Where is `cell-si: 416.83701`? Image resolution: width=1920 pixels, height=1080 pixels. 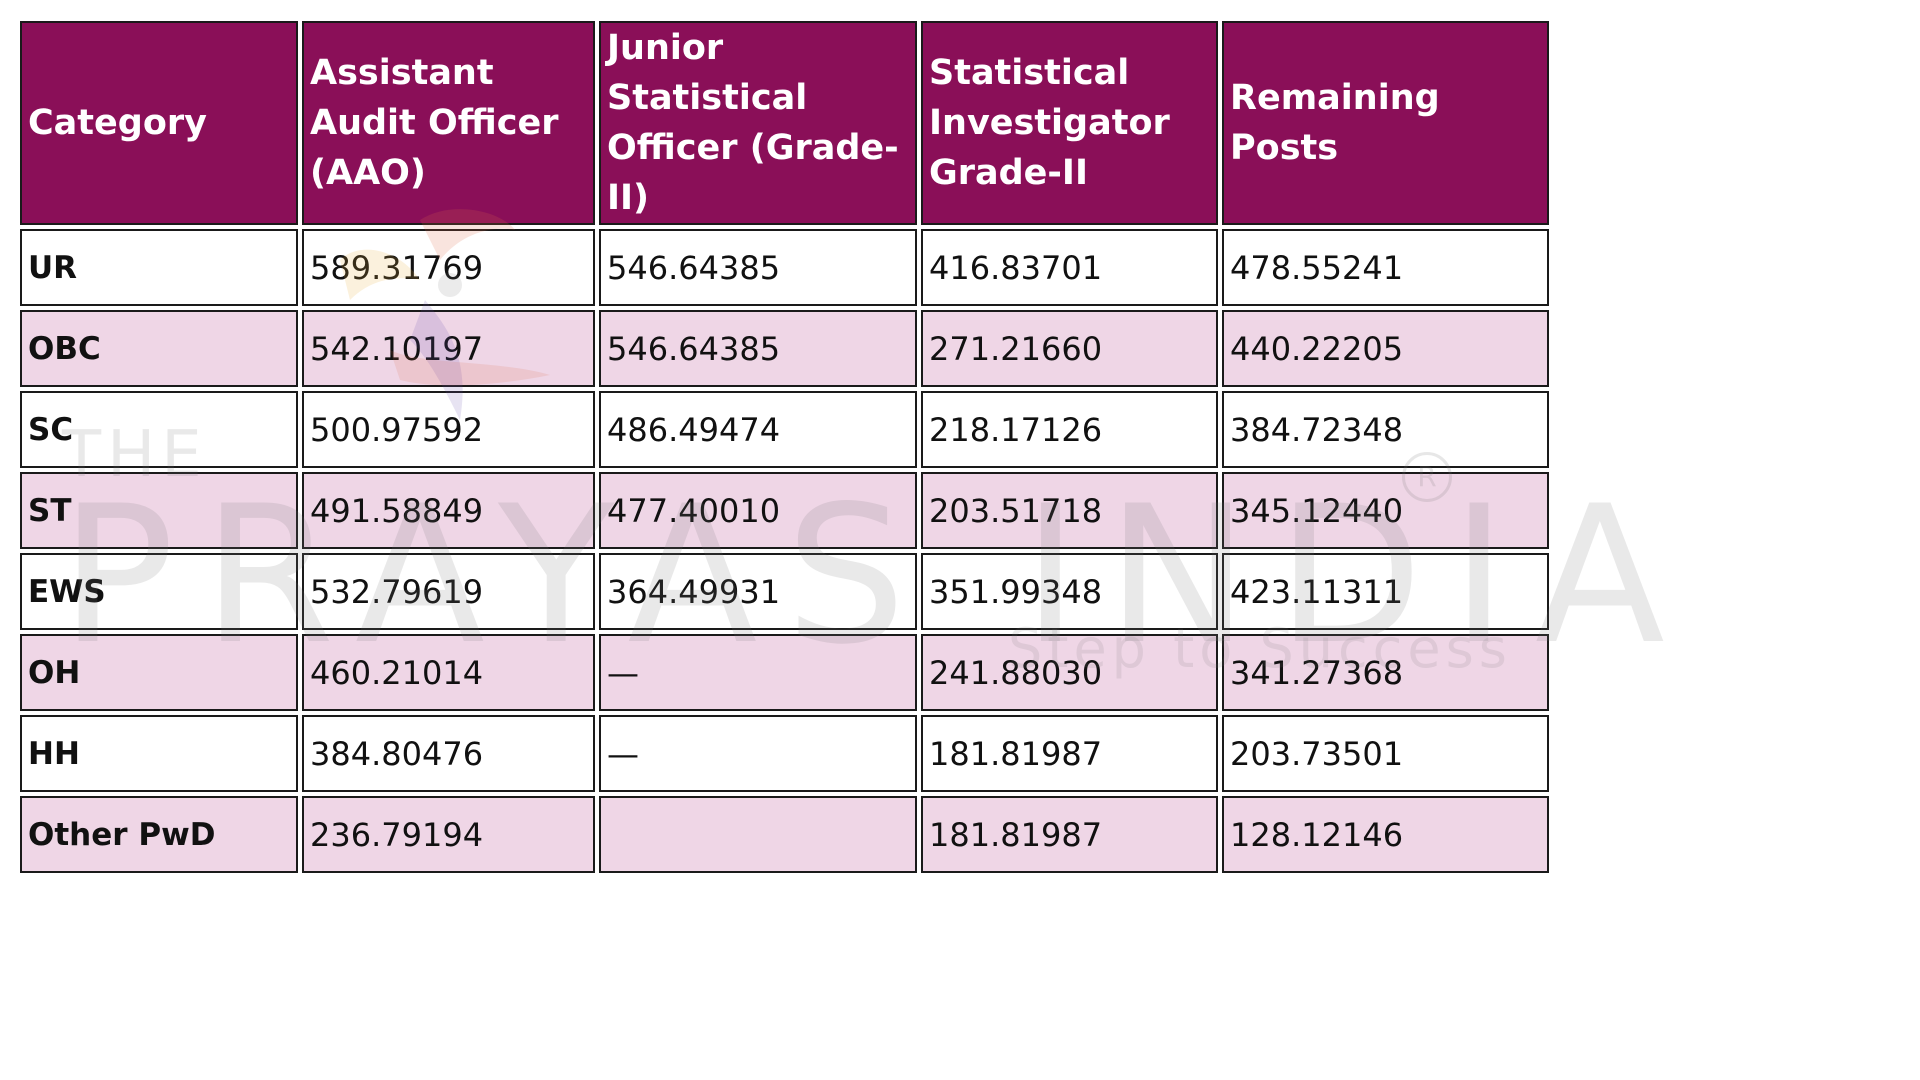
cell-si: 416.83701 is located at coordinates (1069, 267).